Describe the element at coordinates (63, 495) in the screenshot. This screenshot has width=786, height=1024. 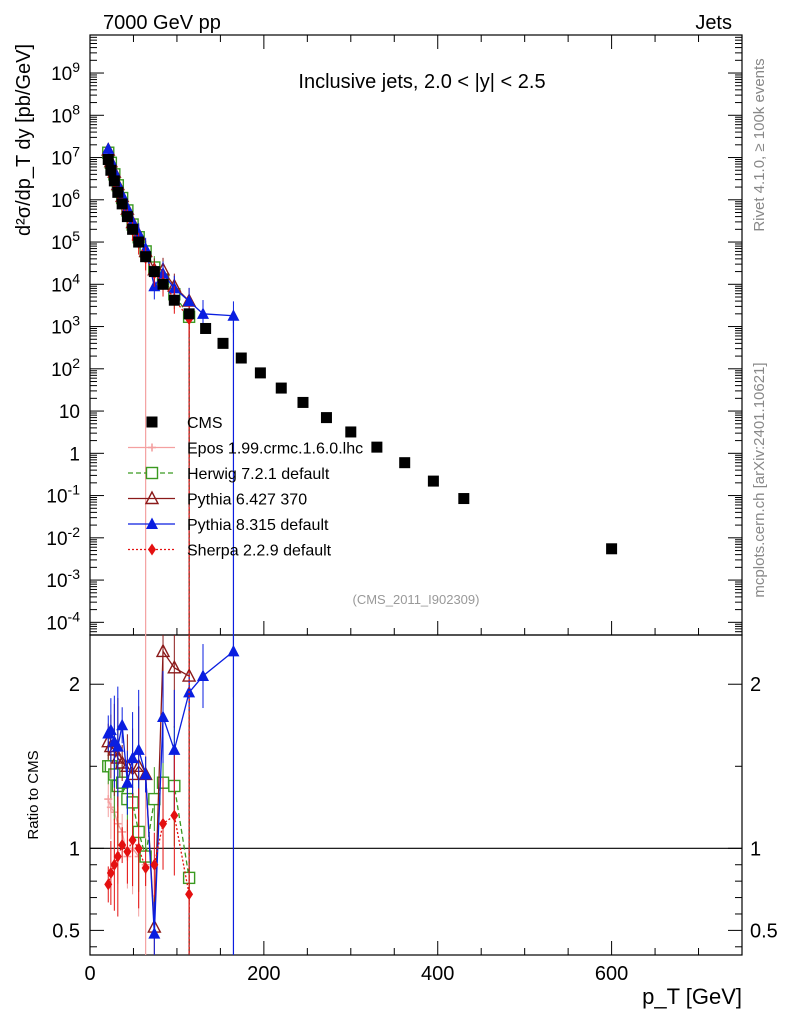
I see `y-tick-label: 10⁻¹` at that location.